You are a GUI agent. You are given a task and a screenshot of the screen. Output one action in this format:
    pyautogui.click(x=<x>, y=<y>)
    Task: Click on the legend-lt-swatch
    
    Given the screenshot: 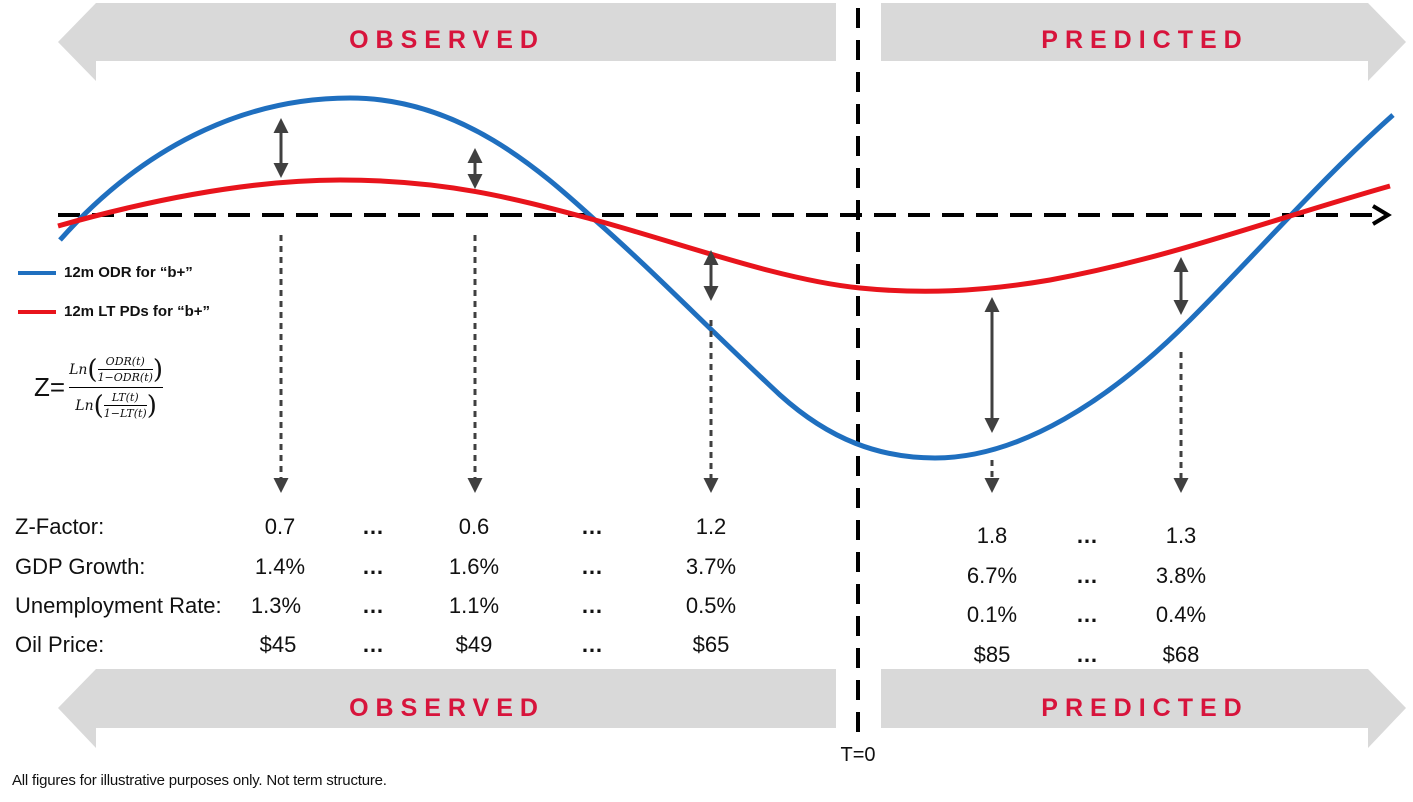 What is the action you would take?
    pyautogui.click(x=37, y=311)
    